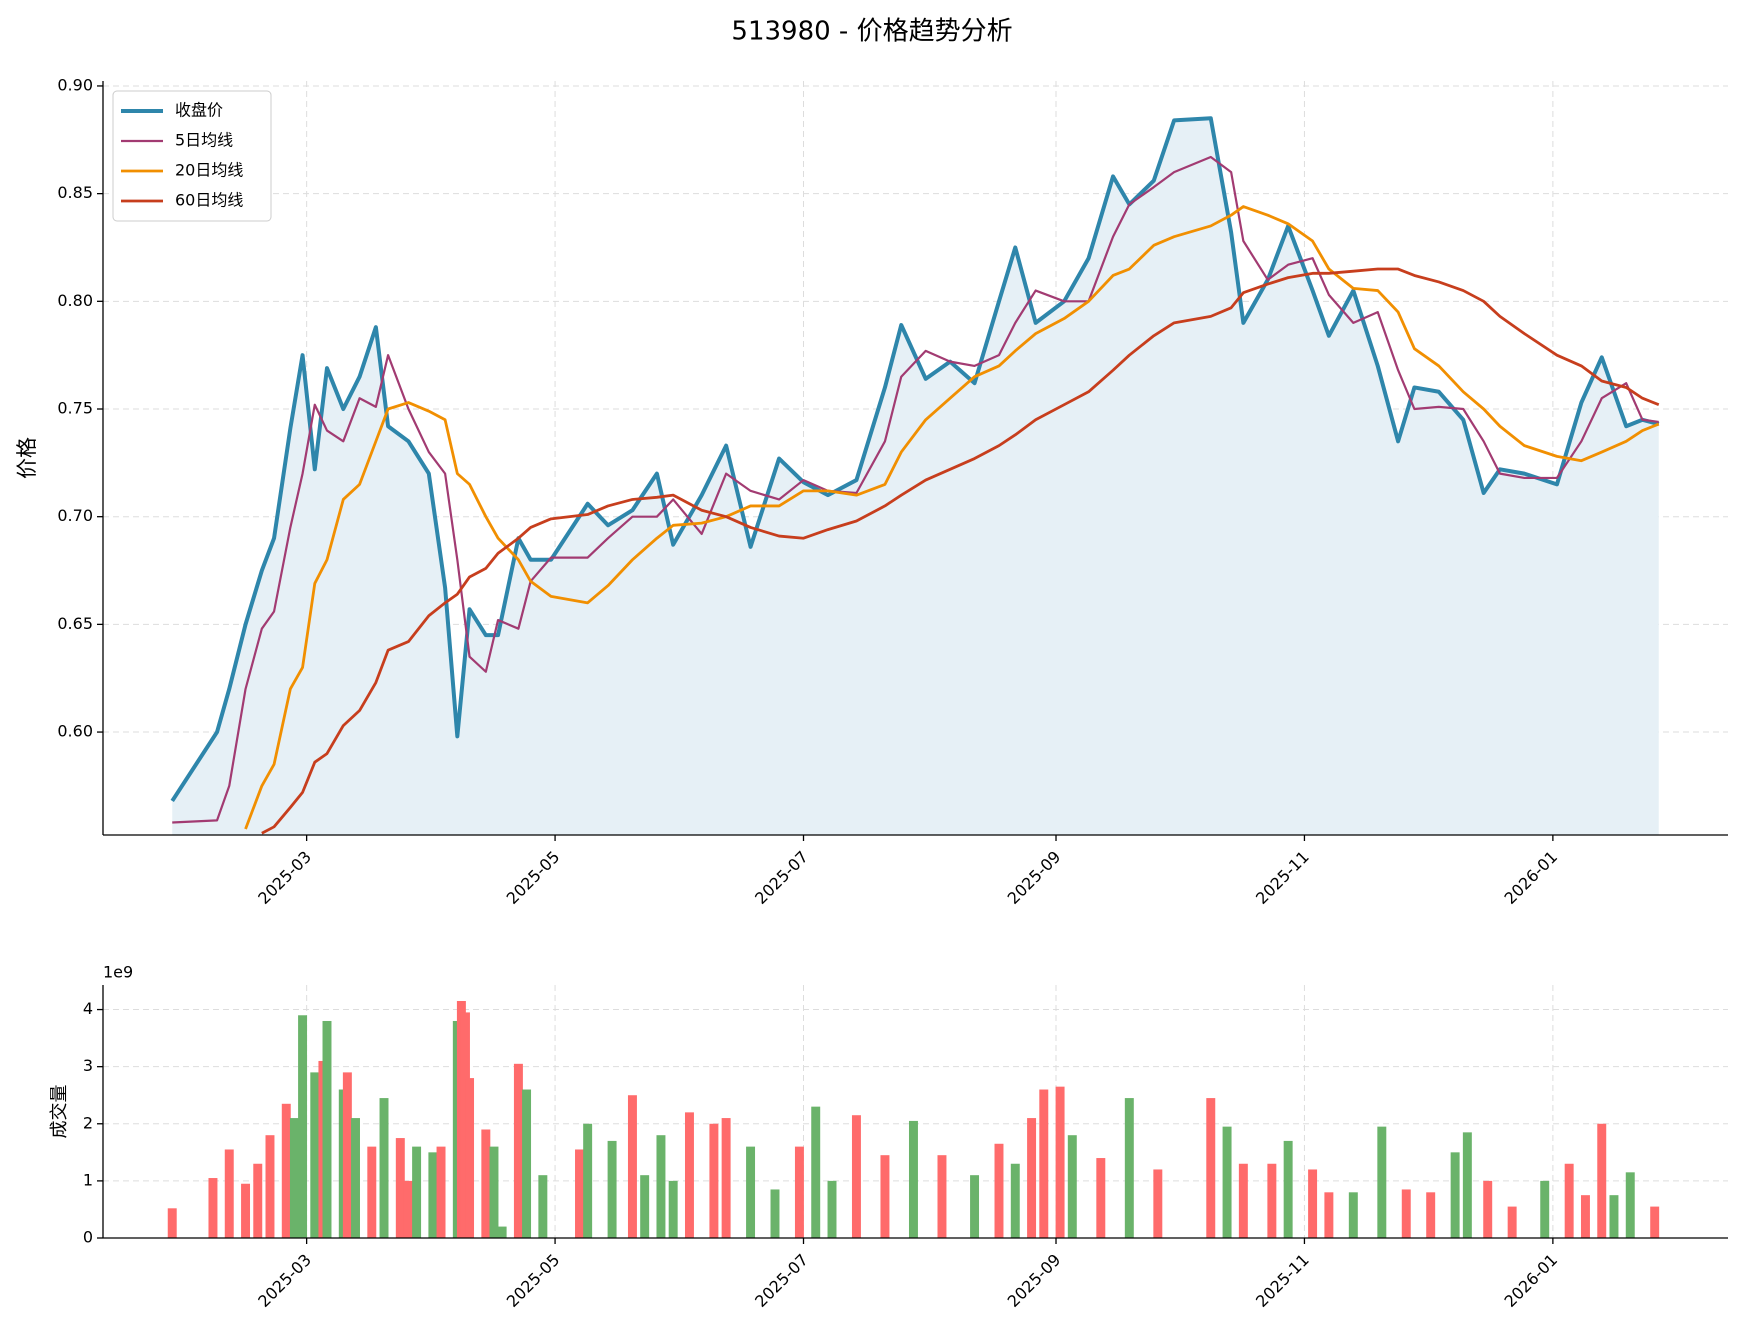  I want to click on chart-title: 513980 - 价格趋势分析, so click(871, 32).